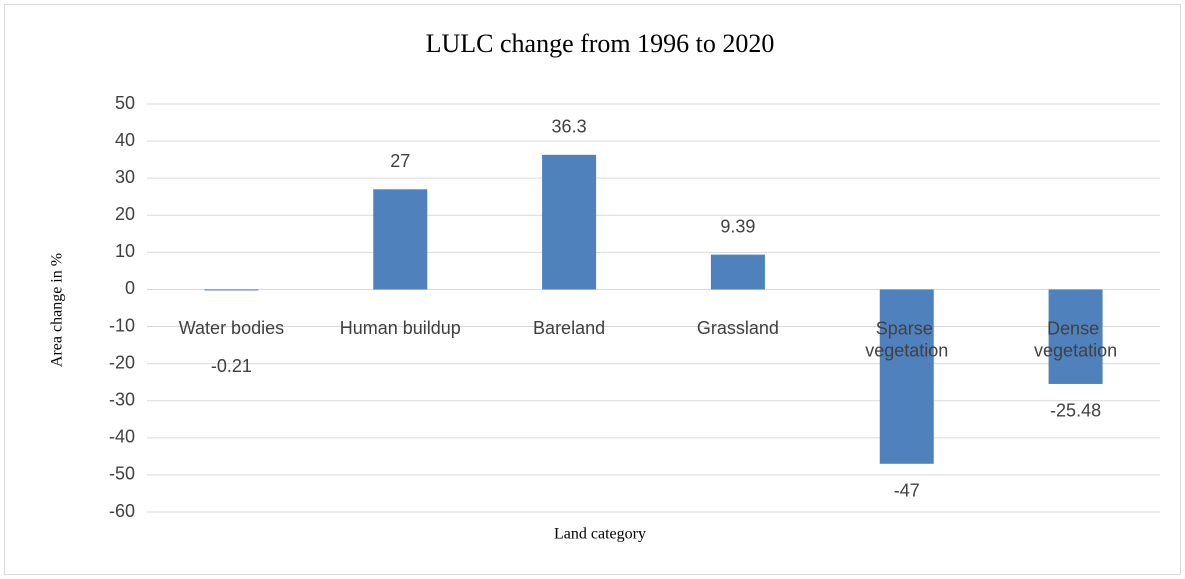 This screenshot has width=1185, height=579. Describe the element at coordinates (122, 437) in the screenshot. I see `y-tick-label: -40` at that location.